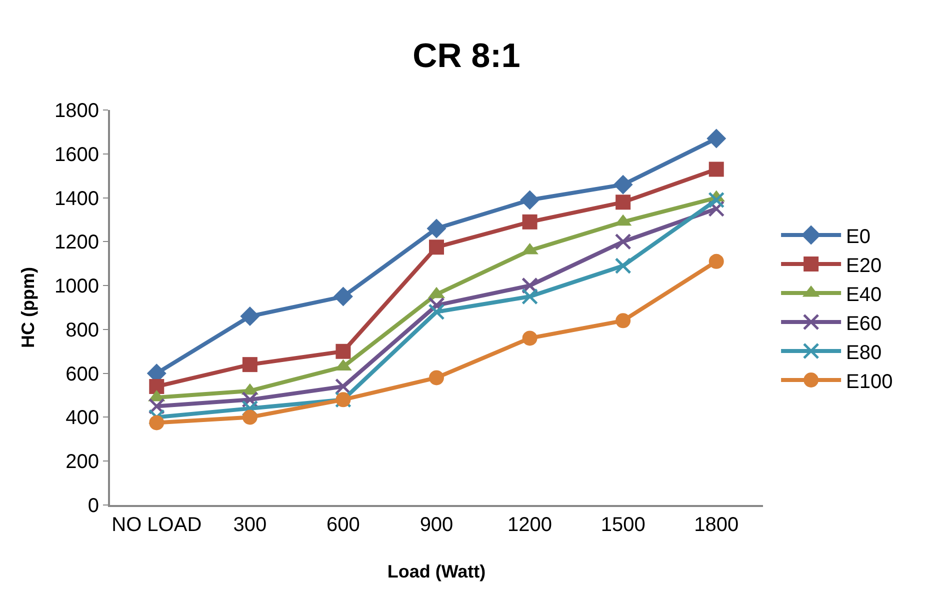 The width and height of the screenshot is (933, 615). Describe the element at coordinates (466, 55) in the screenshot. I see `chart-title: CR 8:1` at that location.